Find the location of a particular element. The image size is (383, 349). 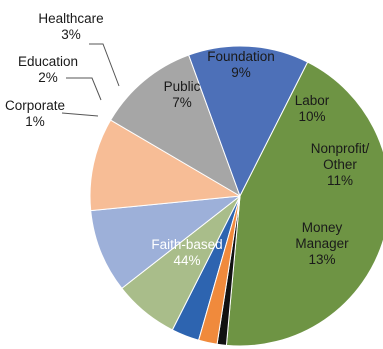

slice-name-corporate: Corporate is located at coordinates (35, 105).